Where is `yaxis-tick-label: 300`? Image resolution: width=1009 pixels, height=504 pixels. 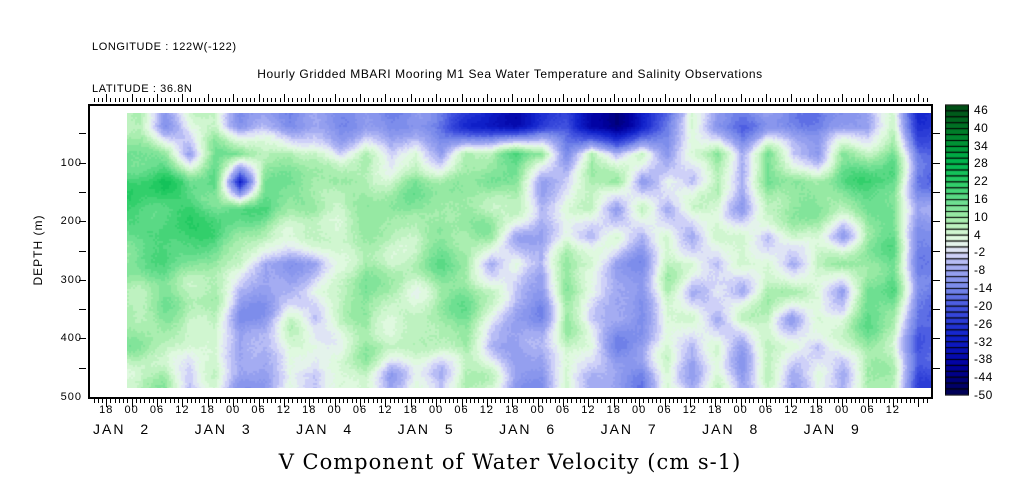
yaxis-tick-label: 300 is located at coordinates (71, 279).